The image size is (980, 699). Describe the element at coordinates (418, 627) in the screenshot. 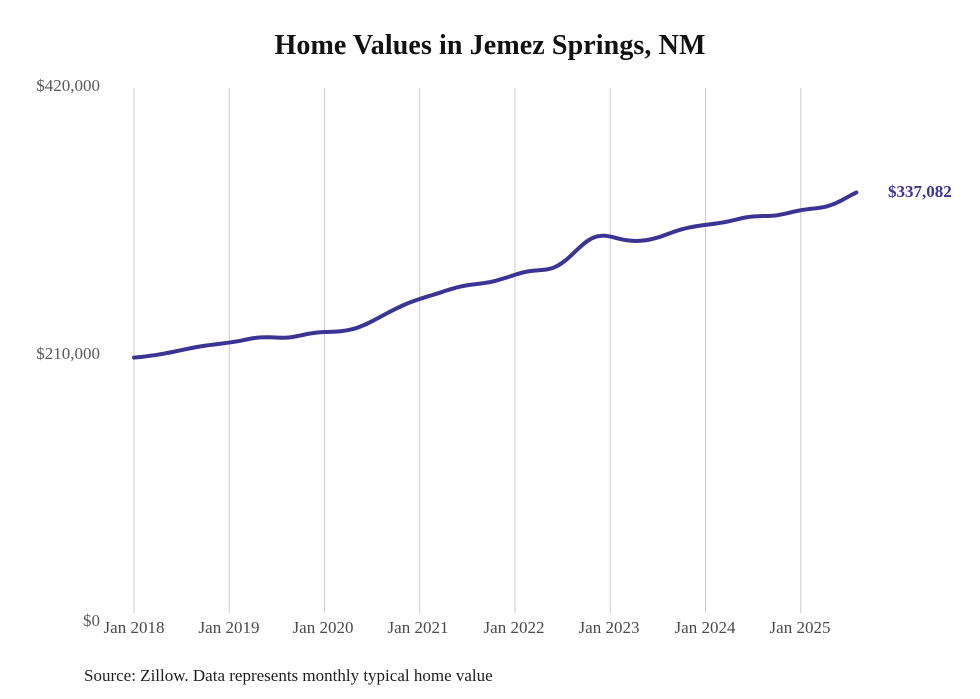

I see `x-axis-tick-label-jan-2021: Jan 2021` at that location.